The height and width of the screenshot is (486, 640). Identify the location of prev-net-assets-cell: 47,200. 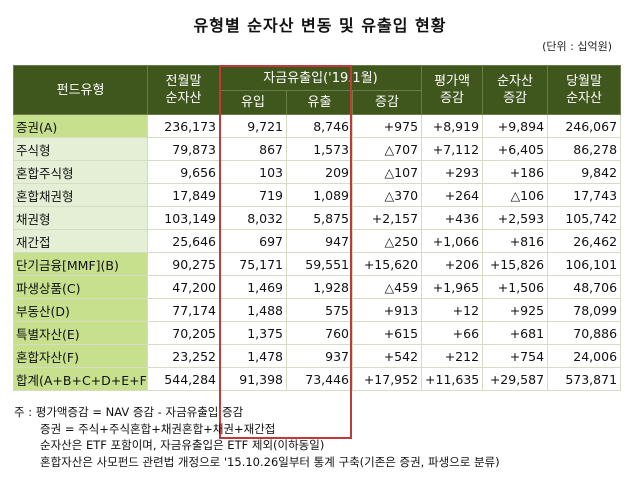
(183, 287).